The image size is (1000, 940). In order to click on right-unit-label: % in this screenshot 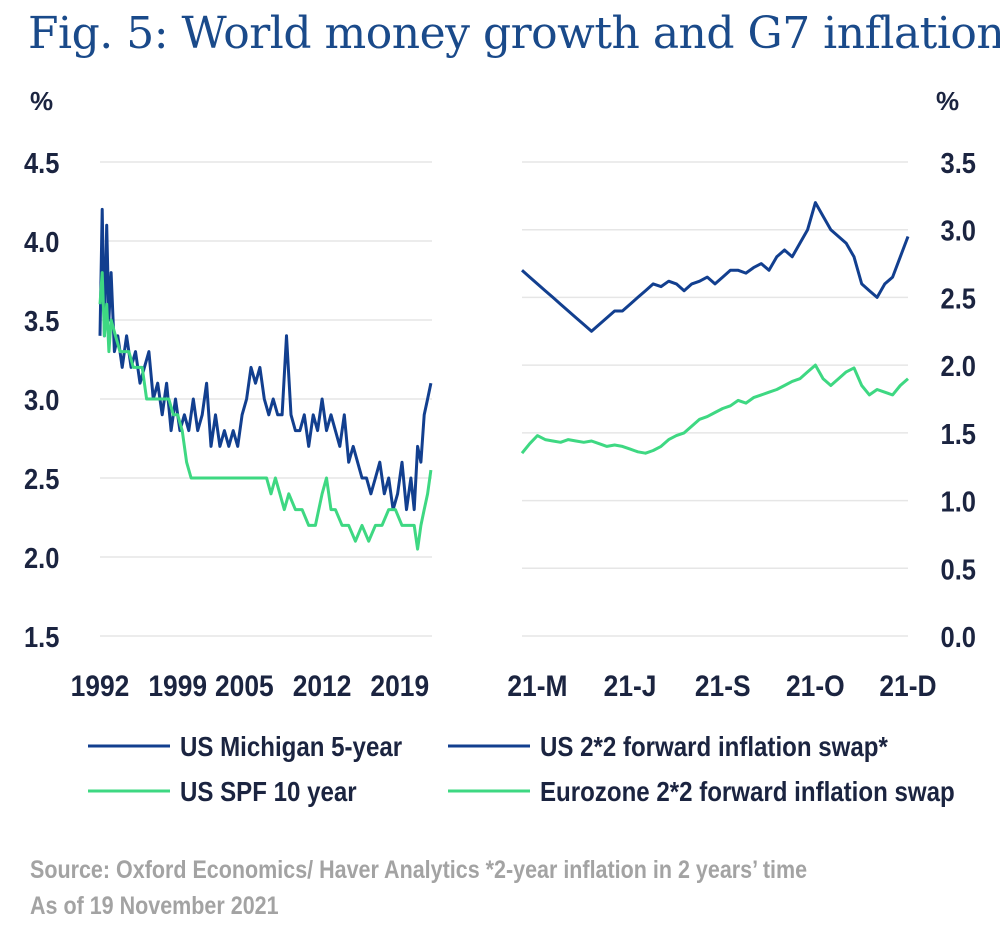, I will do `click(947, 101)`.